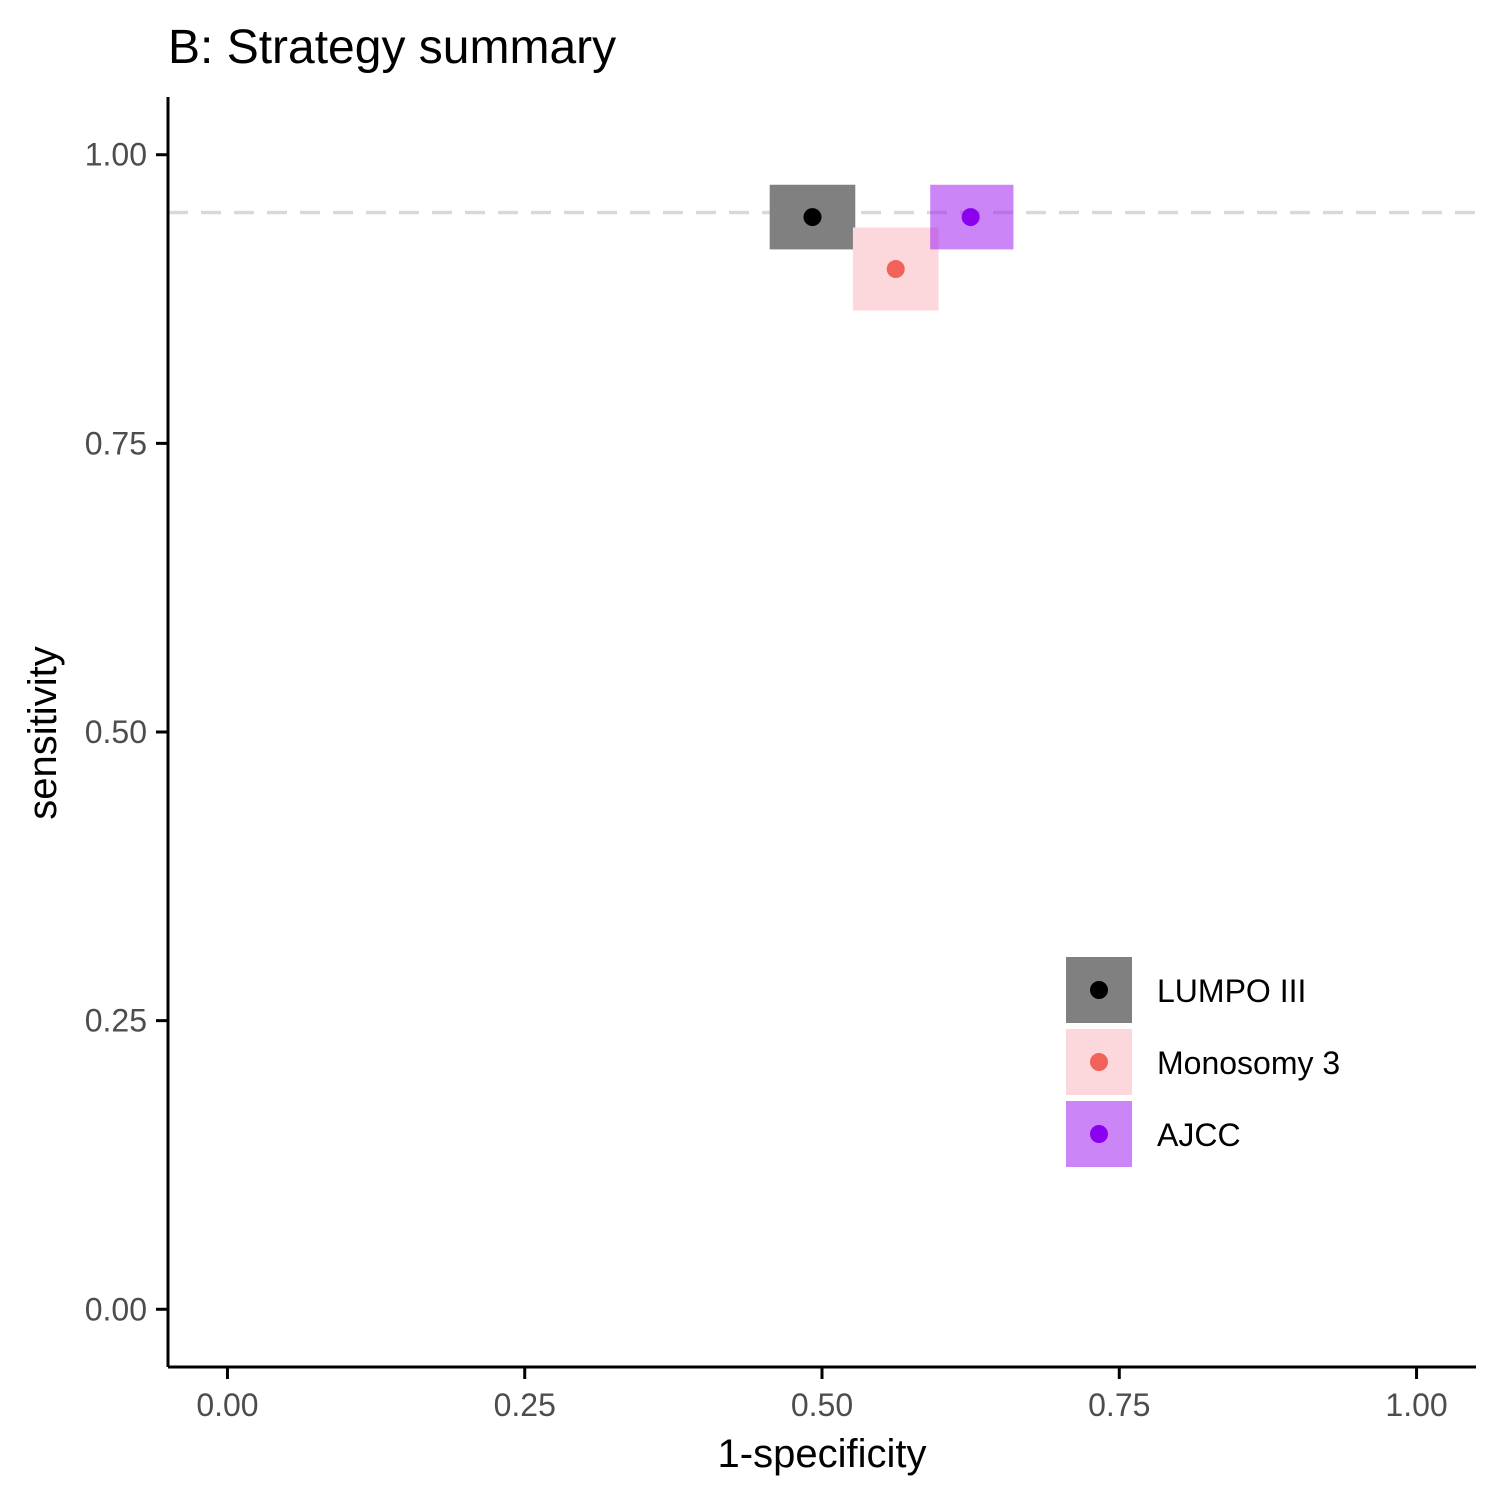 The image size is (1500, 1500). Describe the element at coordinates (1248, 1063) in the screenshot. I see `legend-label-1: Monosomy 3` at that location.